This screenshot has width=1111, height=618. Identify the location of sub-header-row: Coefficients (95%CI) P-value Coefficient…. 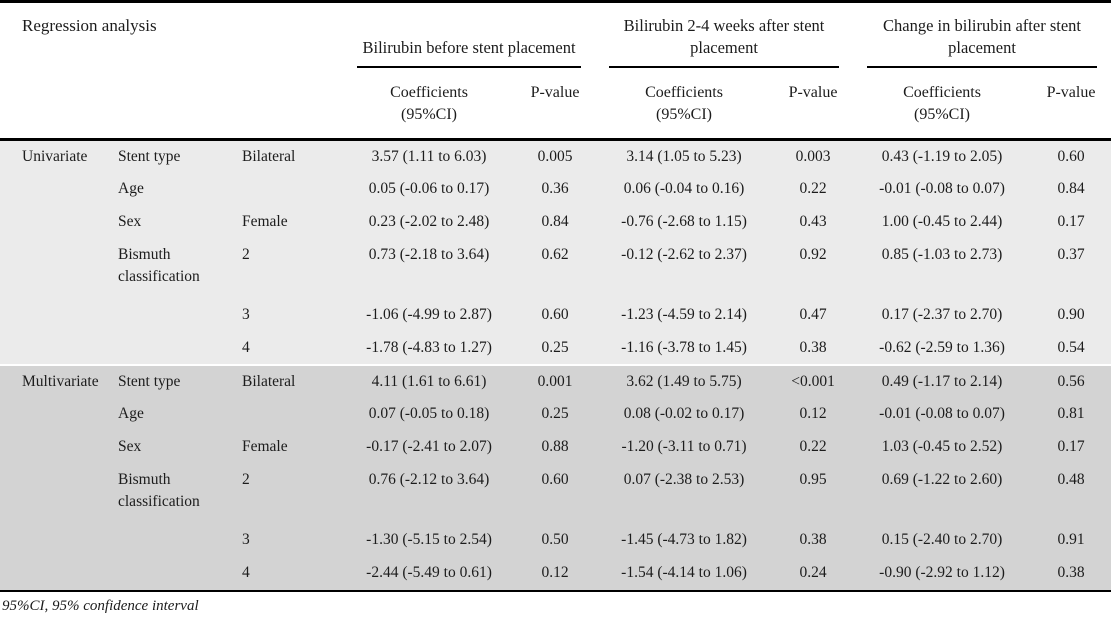
(555, 104).